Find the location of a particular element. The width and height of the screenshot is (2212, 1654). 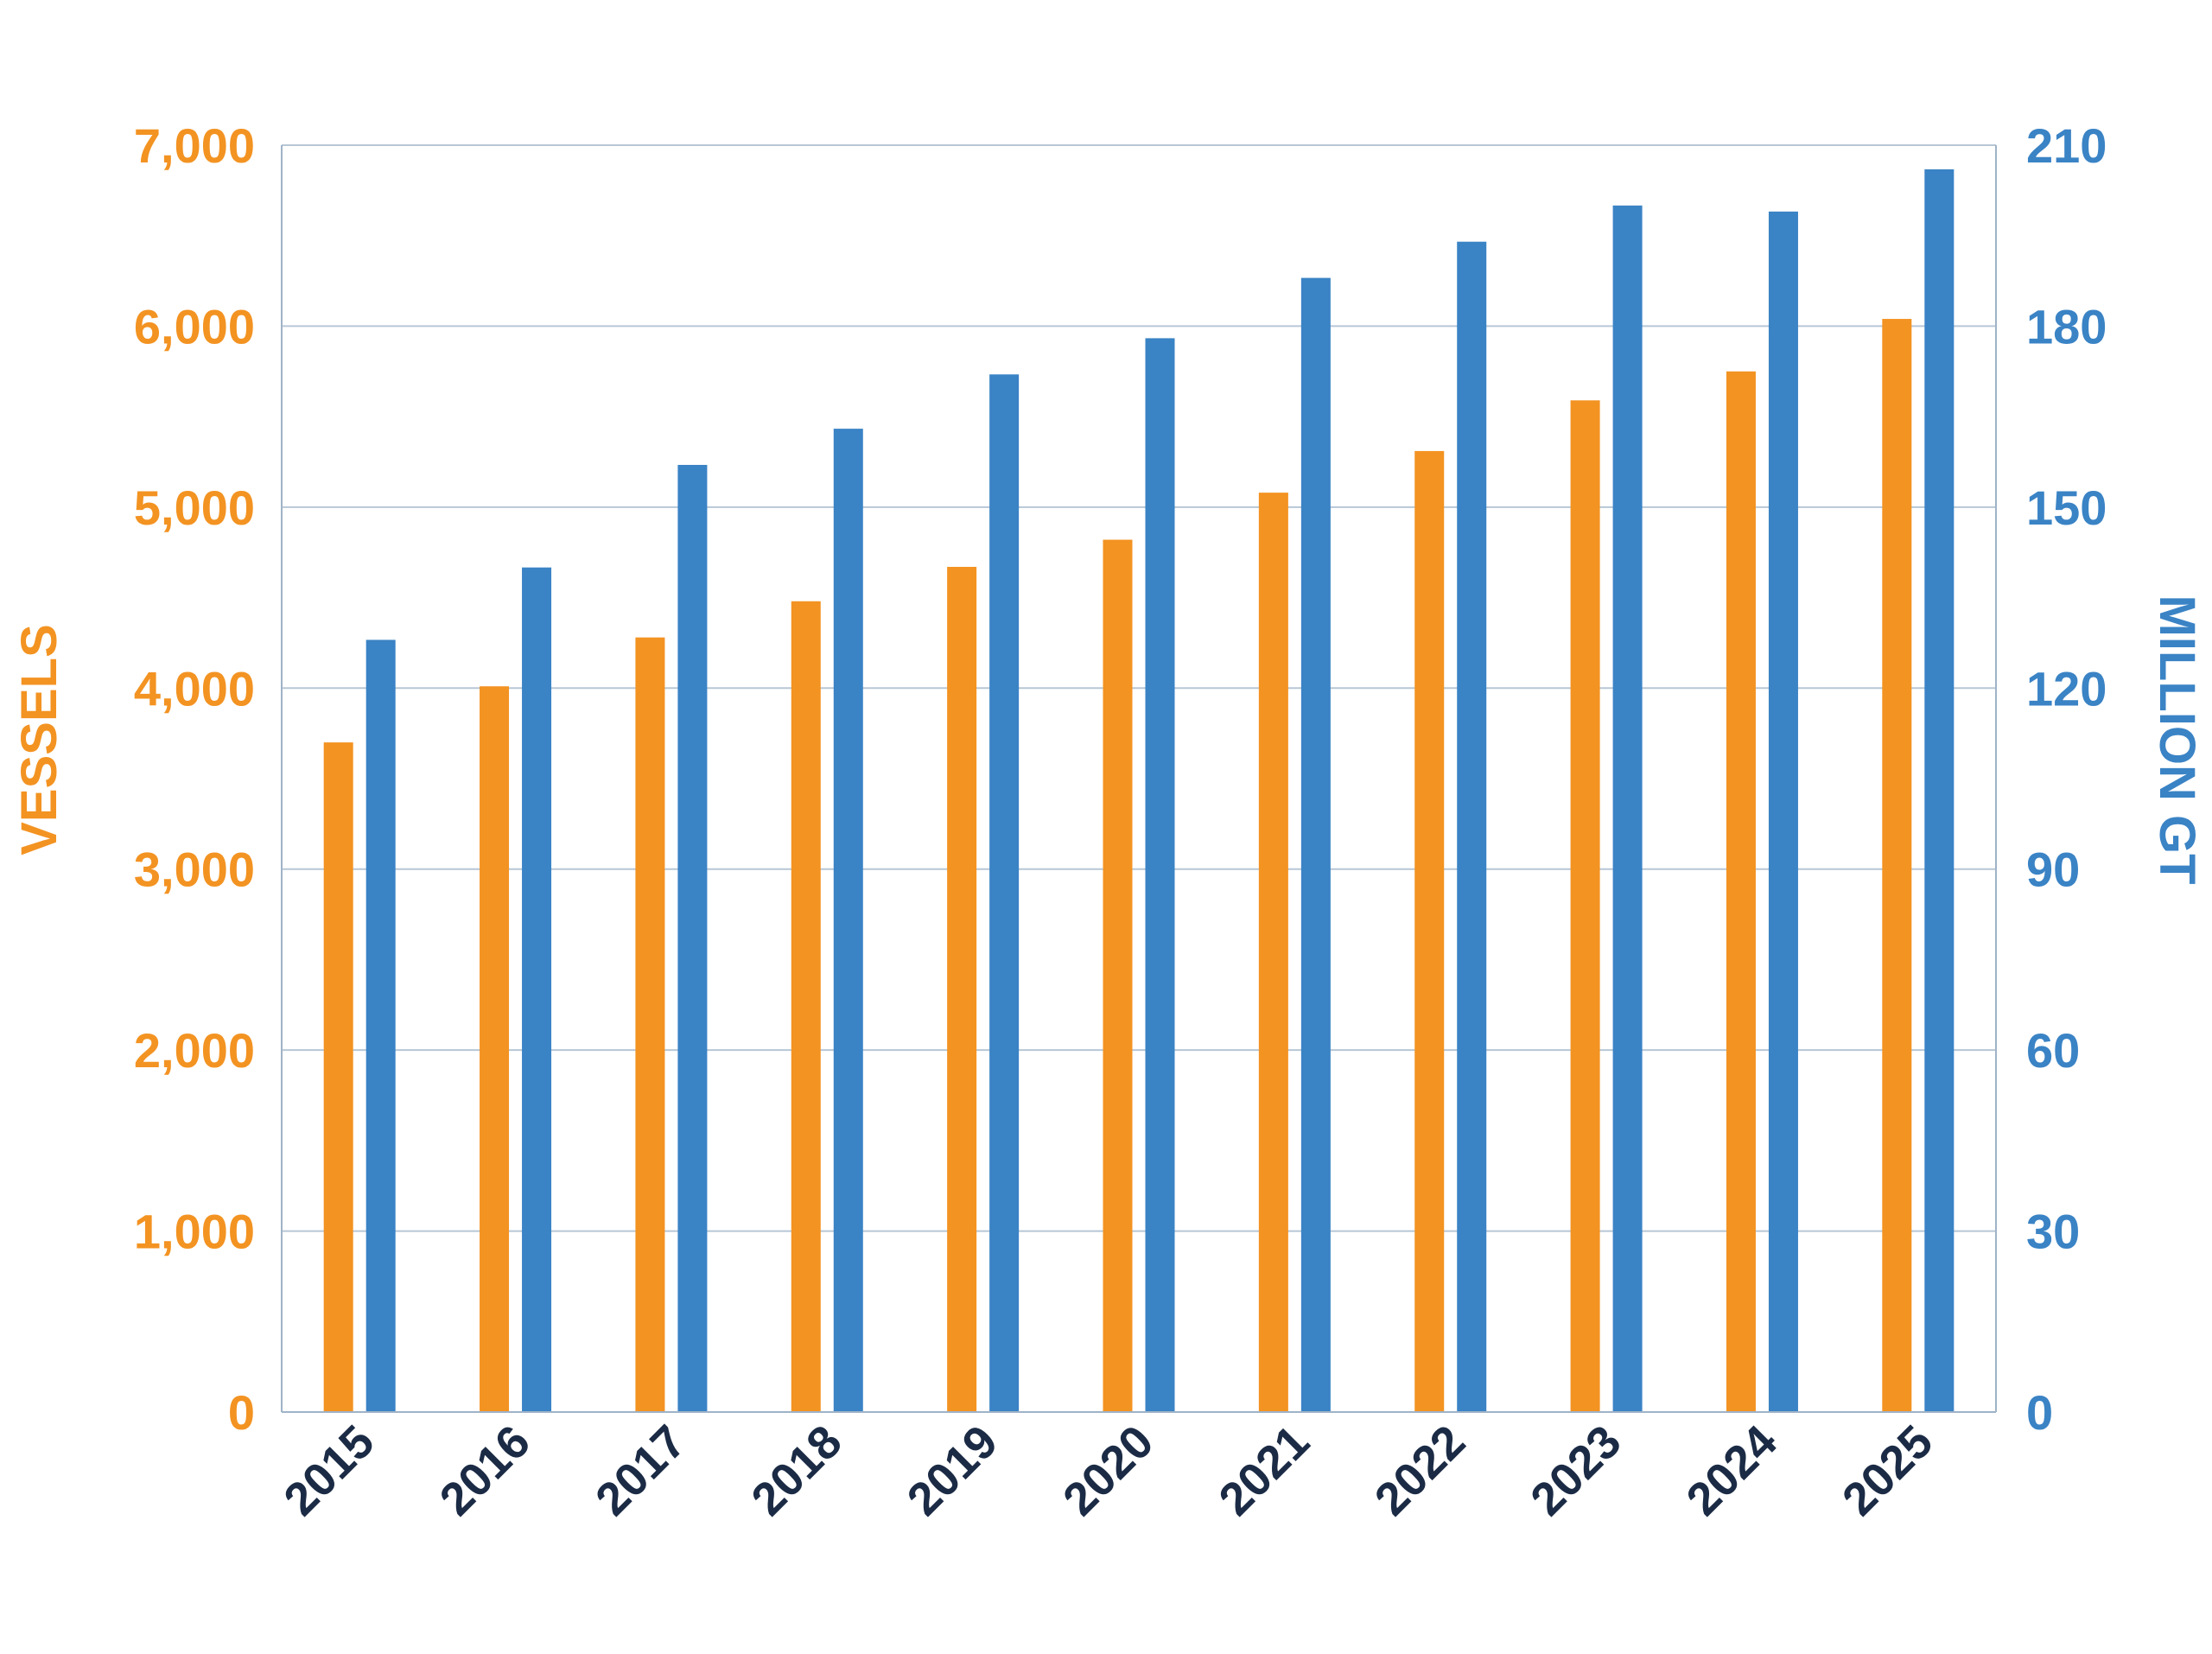

right-tick-label: 150 is located at coordinates (2066, 508).